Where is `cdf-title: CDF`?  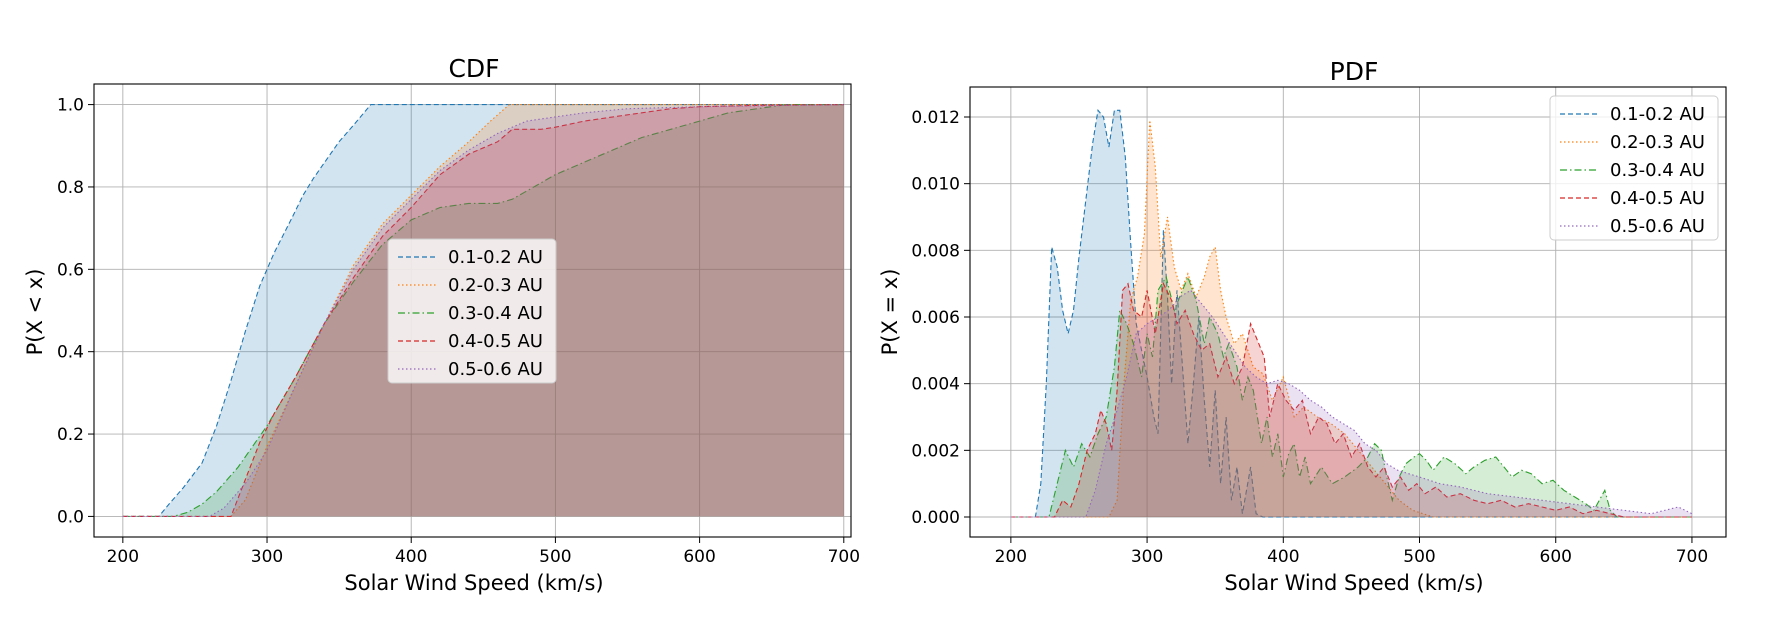 cdf-title: CDF is located at coordinates (473, 68).